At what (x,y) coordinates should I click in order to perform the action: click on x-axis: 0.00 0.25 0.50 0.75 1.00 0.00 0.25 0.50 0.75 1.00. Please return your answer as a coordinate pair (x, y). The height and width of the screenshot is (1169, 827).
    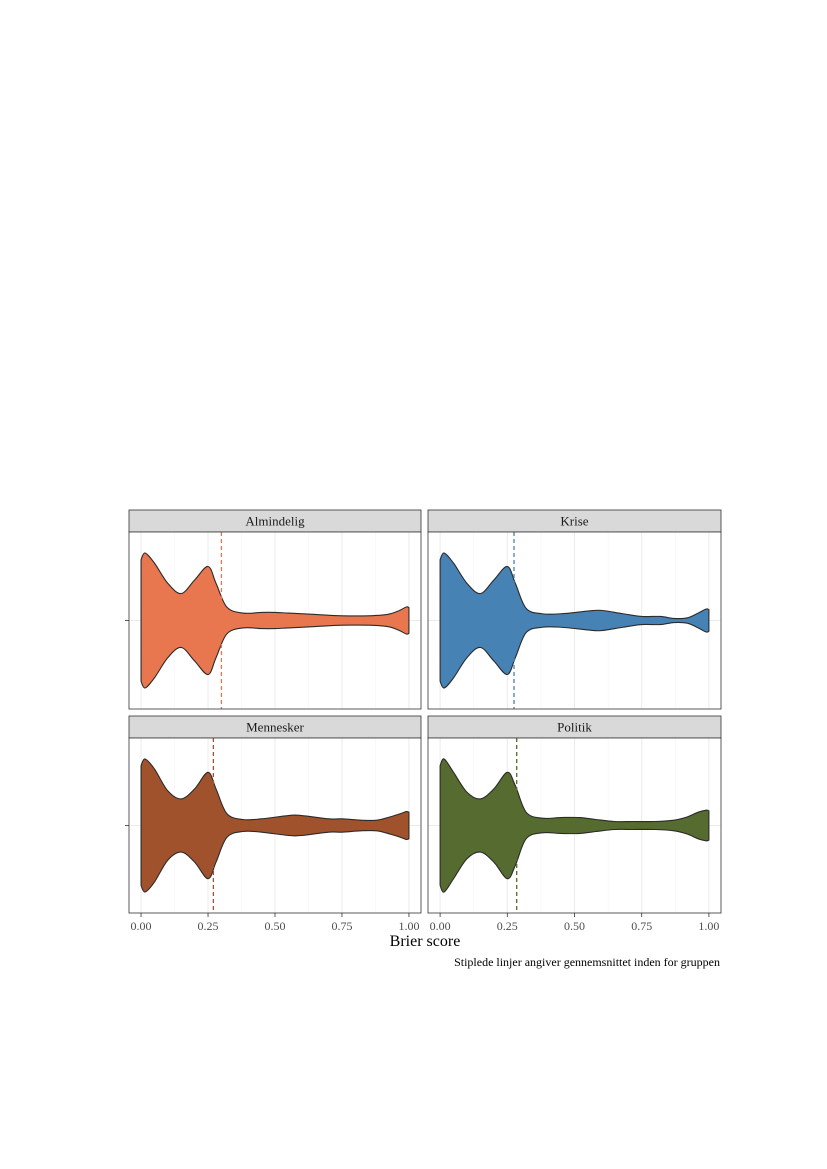
    Looking at the image, I should click on (425, 923).